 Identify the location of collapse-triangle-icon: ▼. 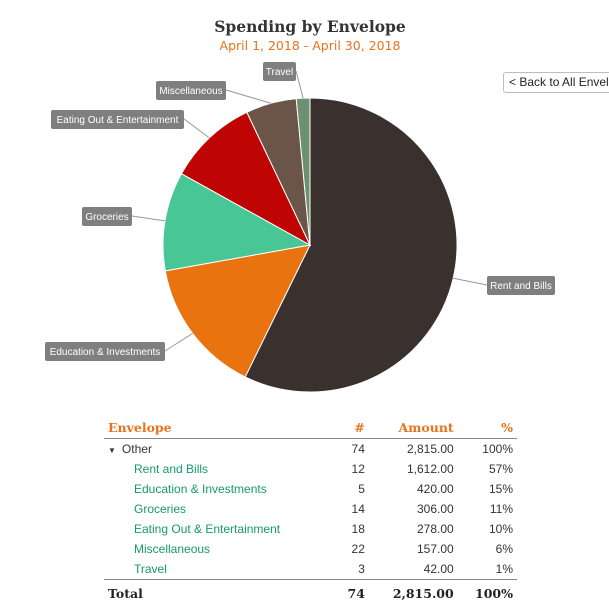
(112, 450).